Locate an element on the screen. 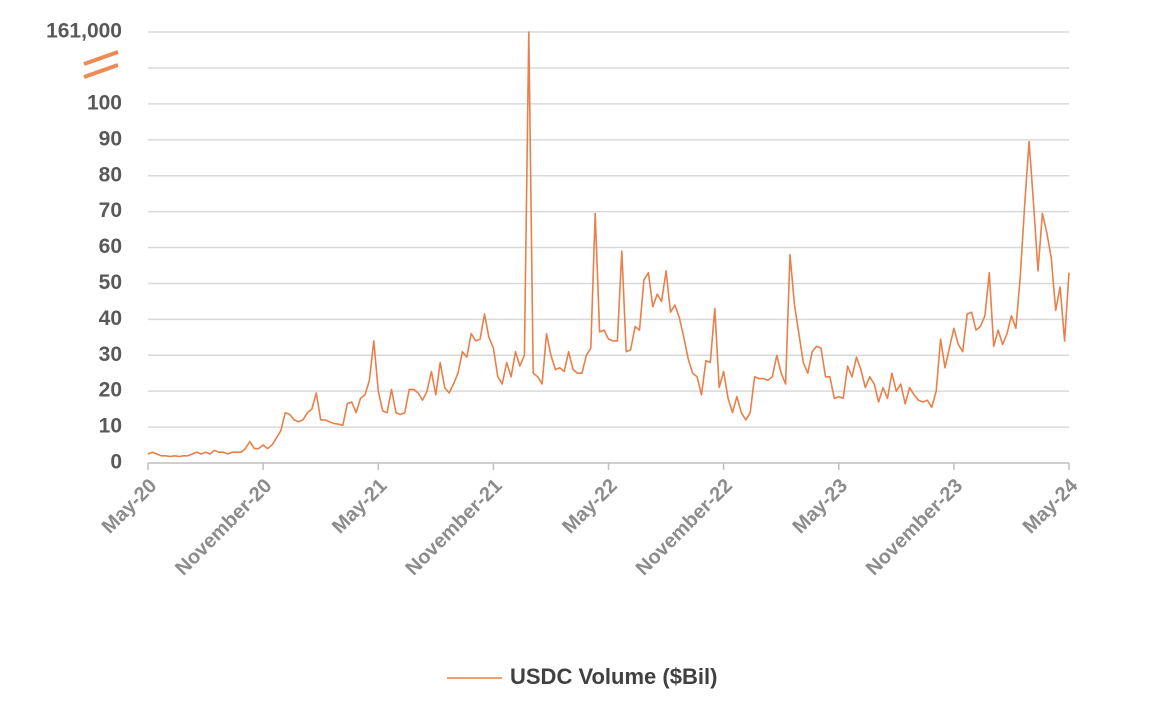  x-tick-label: May-23 is located at coordinates (821, 507).